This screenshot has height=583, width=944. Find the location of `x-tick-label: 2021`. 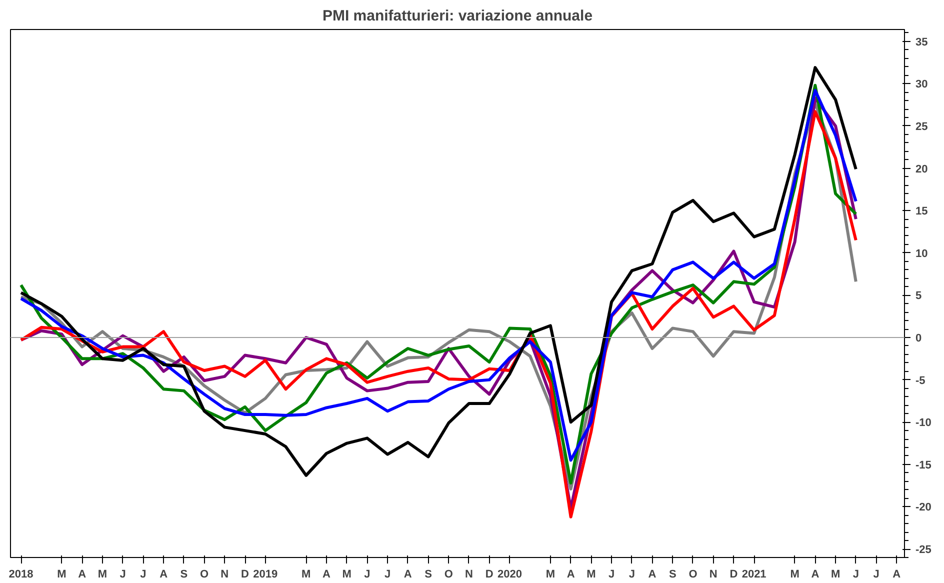

x-tick-label: 2021 is located at coordinates (754, 574).